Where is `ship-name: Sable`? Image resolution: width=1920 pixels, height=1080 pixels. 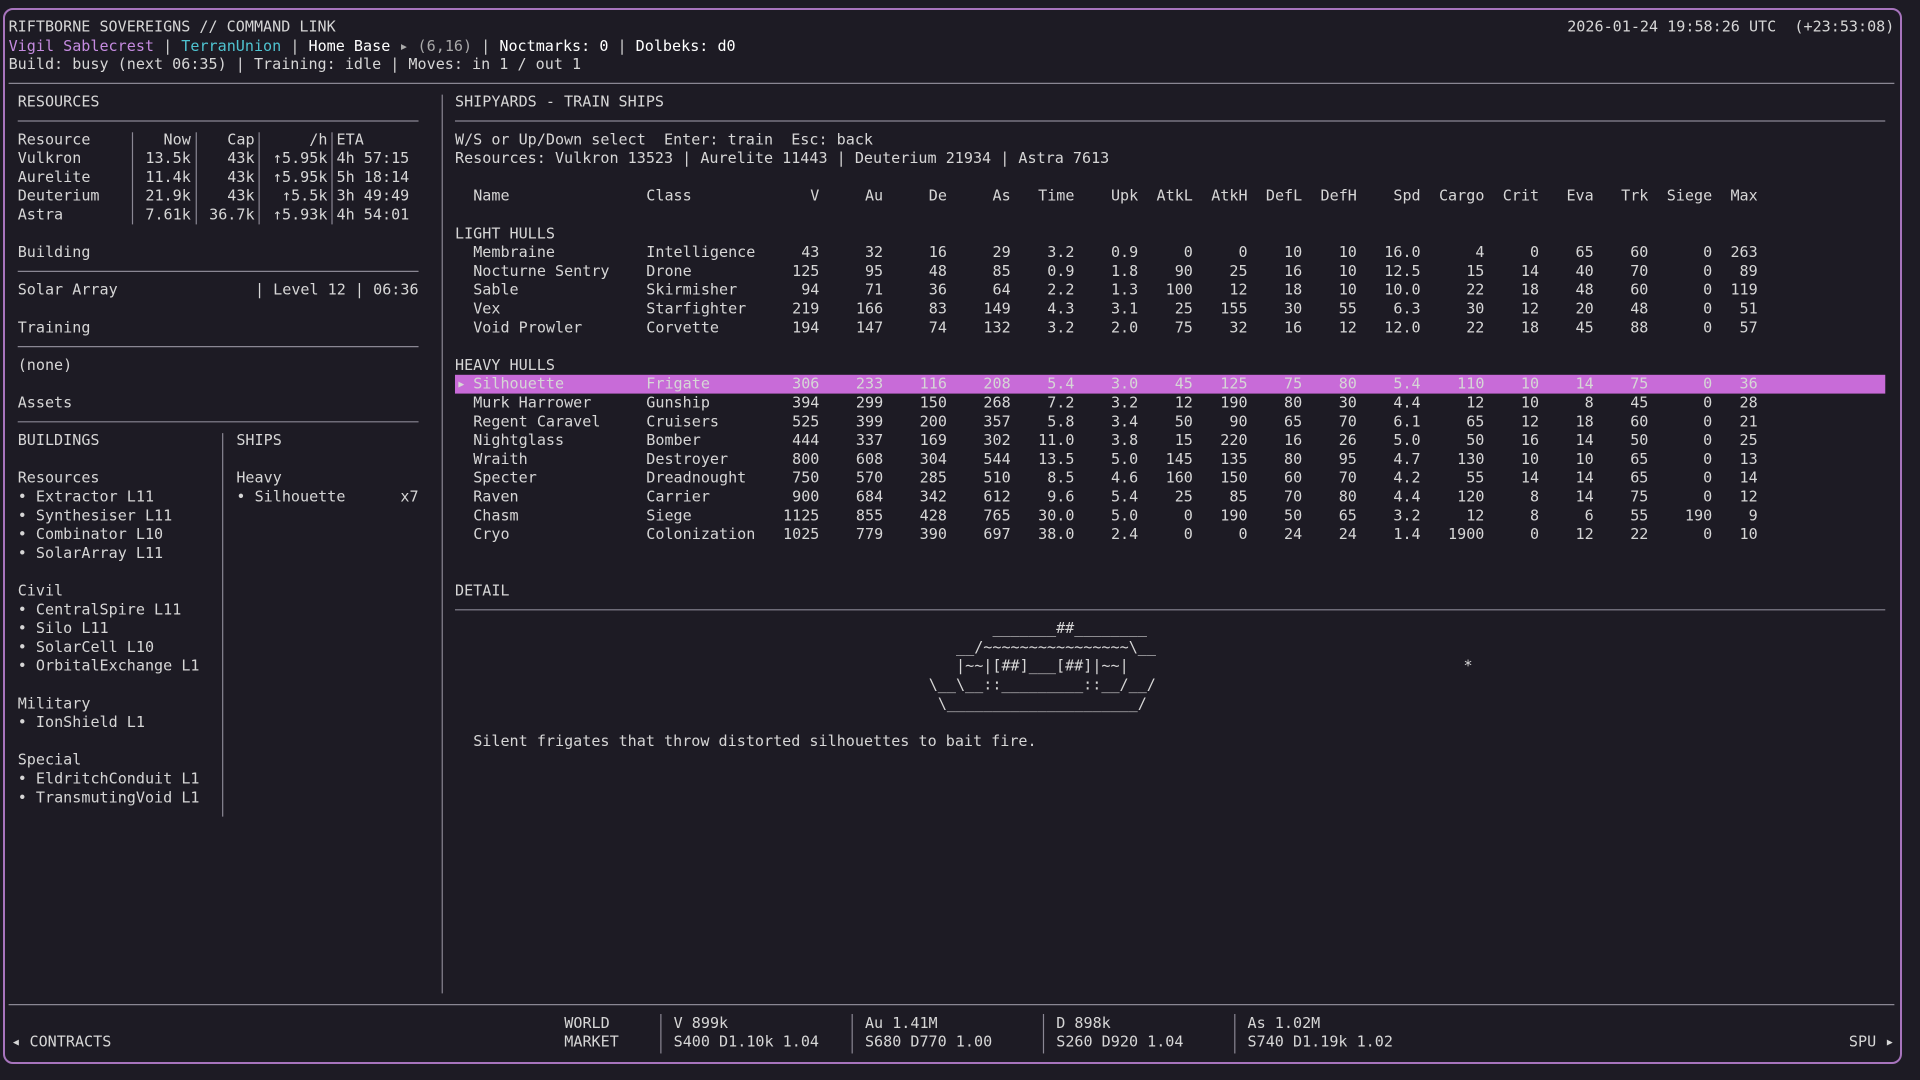 ship-name: Sable is located at coordinates (495, 290).